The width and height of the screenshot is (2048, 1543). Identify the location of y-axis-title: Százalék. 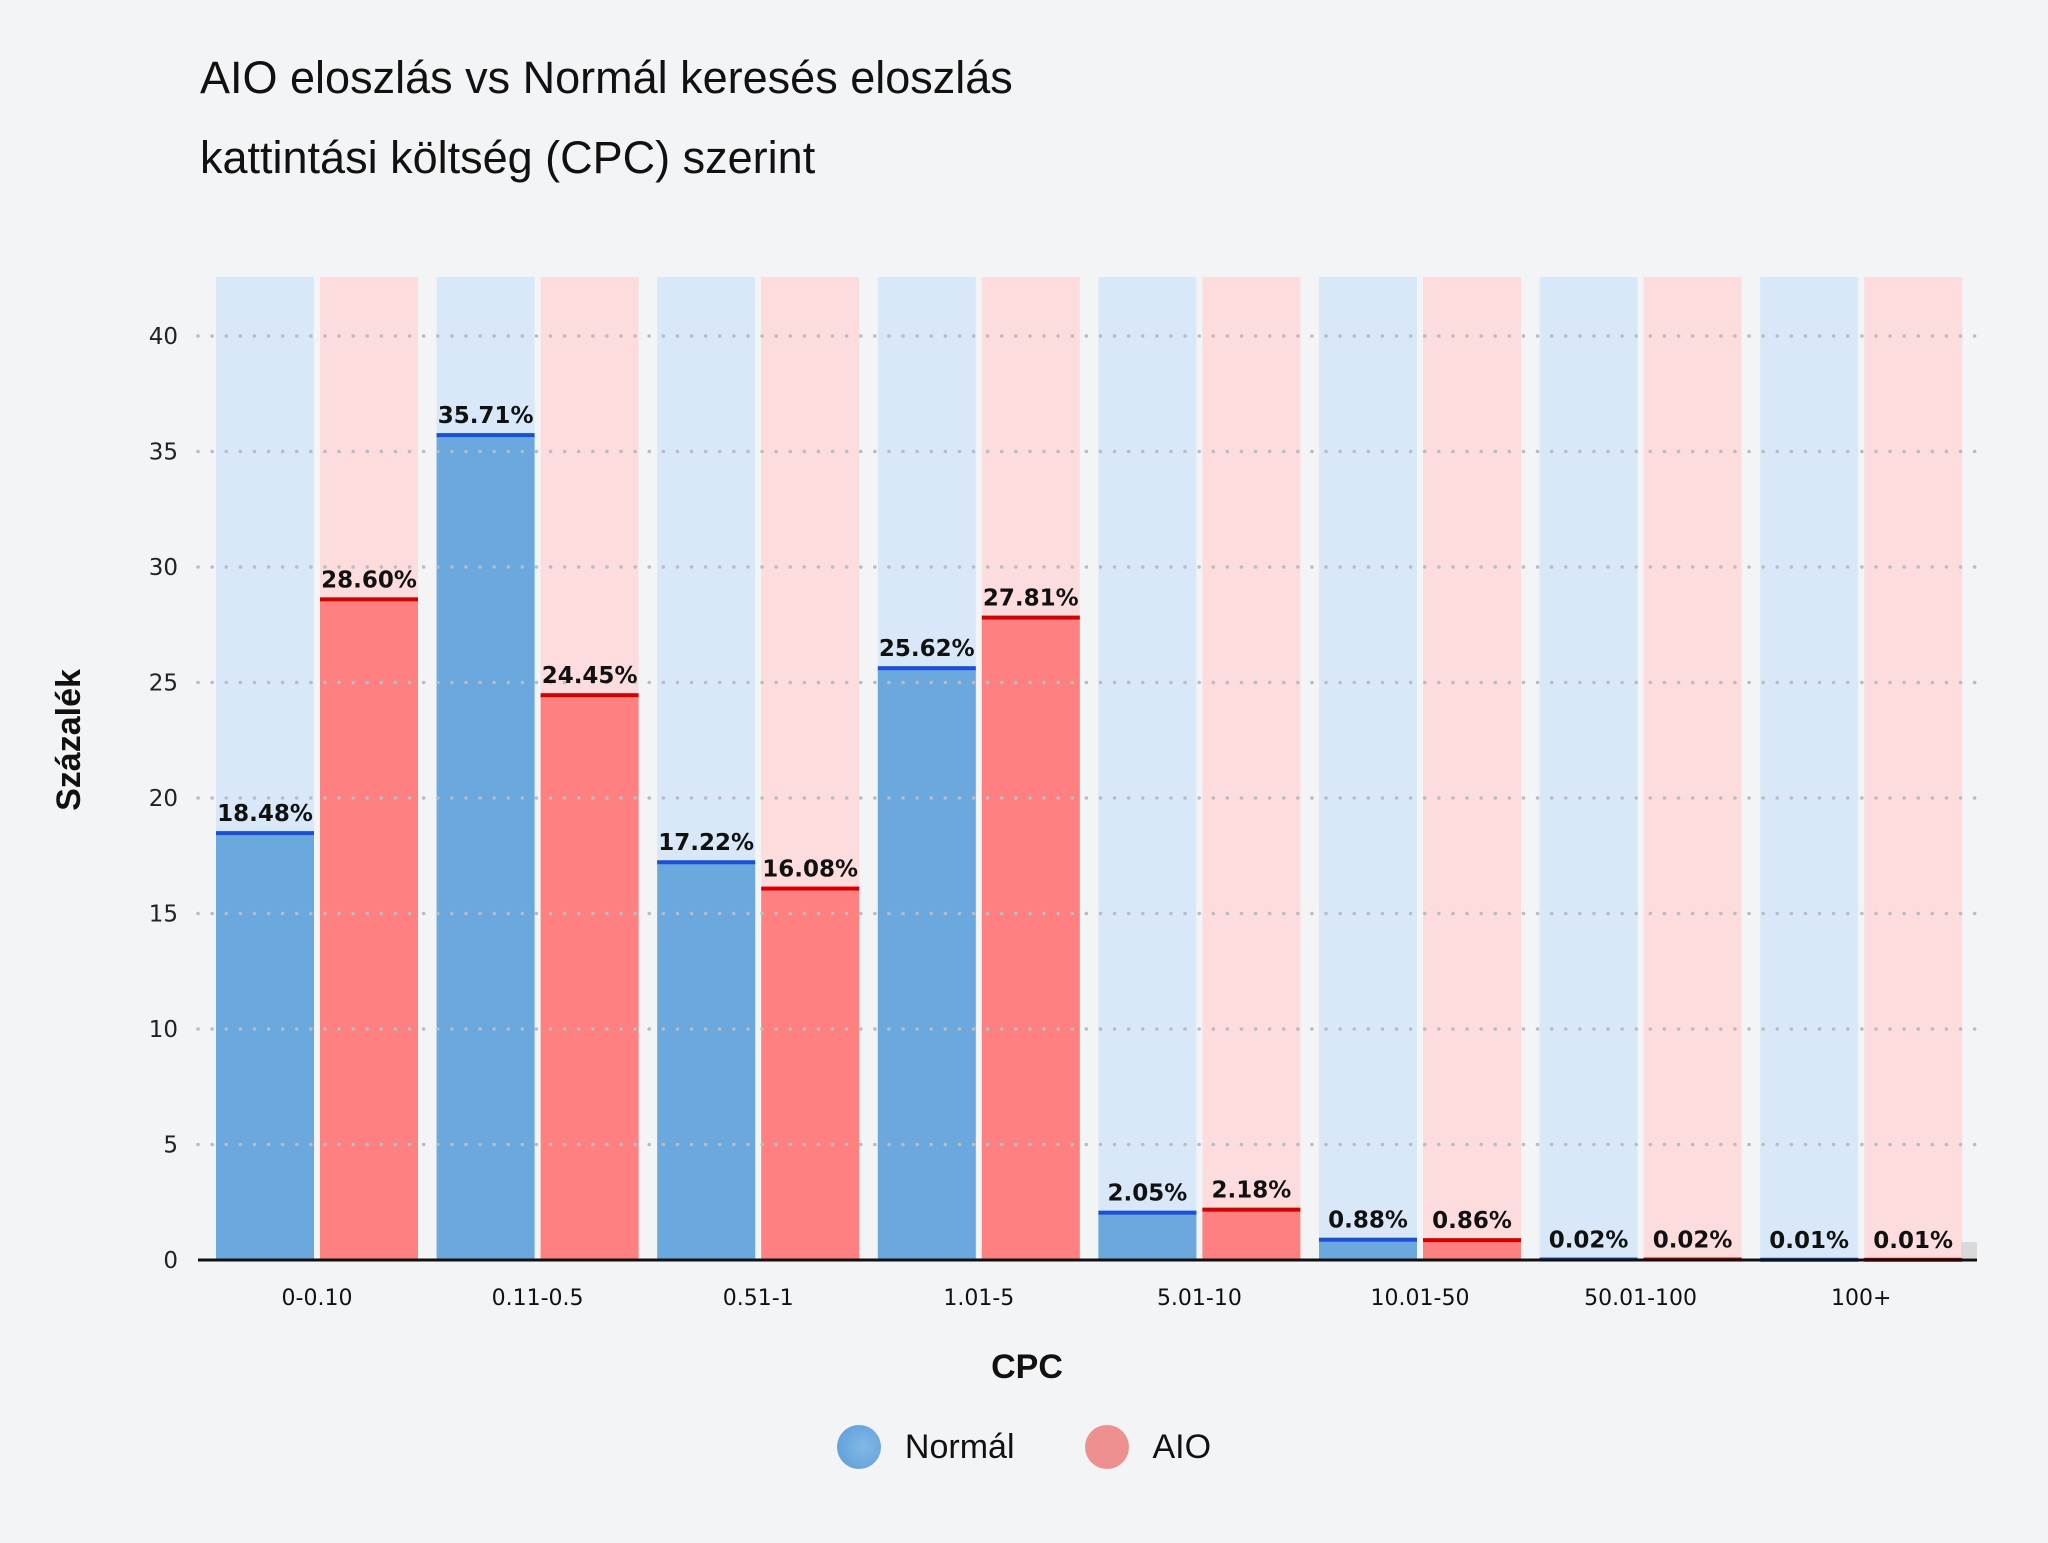
(69, 740).